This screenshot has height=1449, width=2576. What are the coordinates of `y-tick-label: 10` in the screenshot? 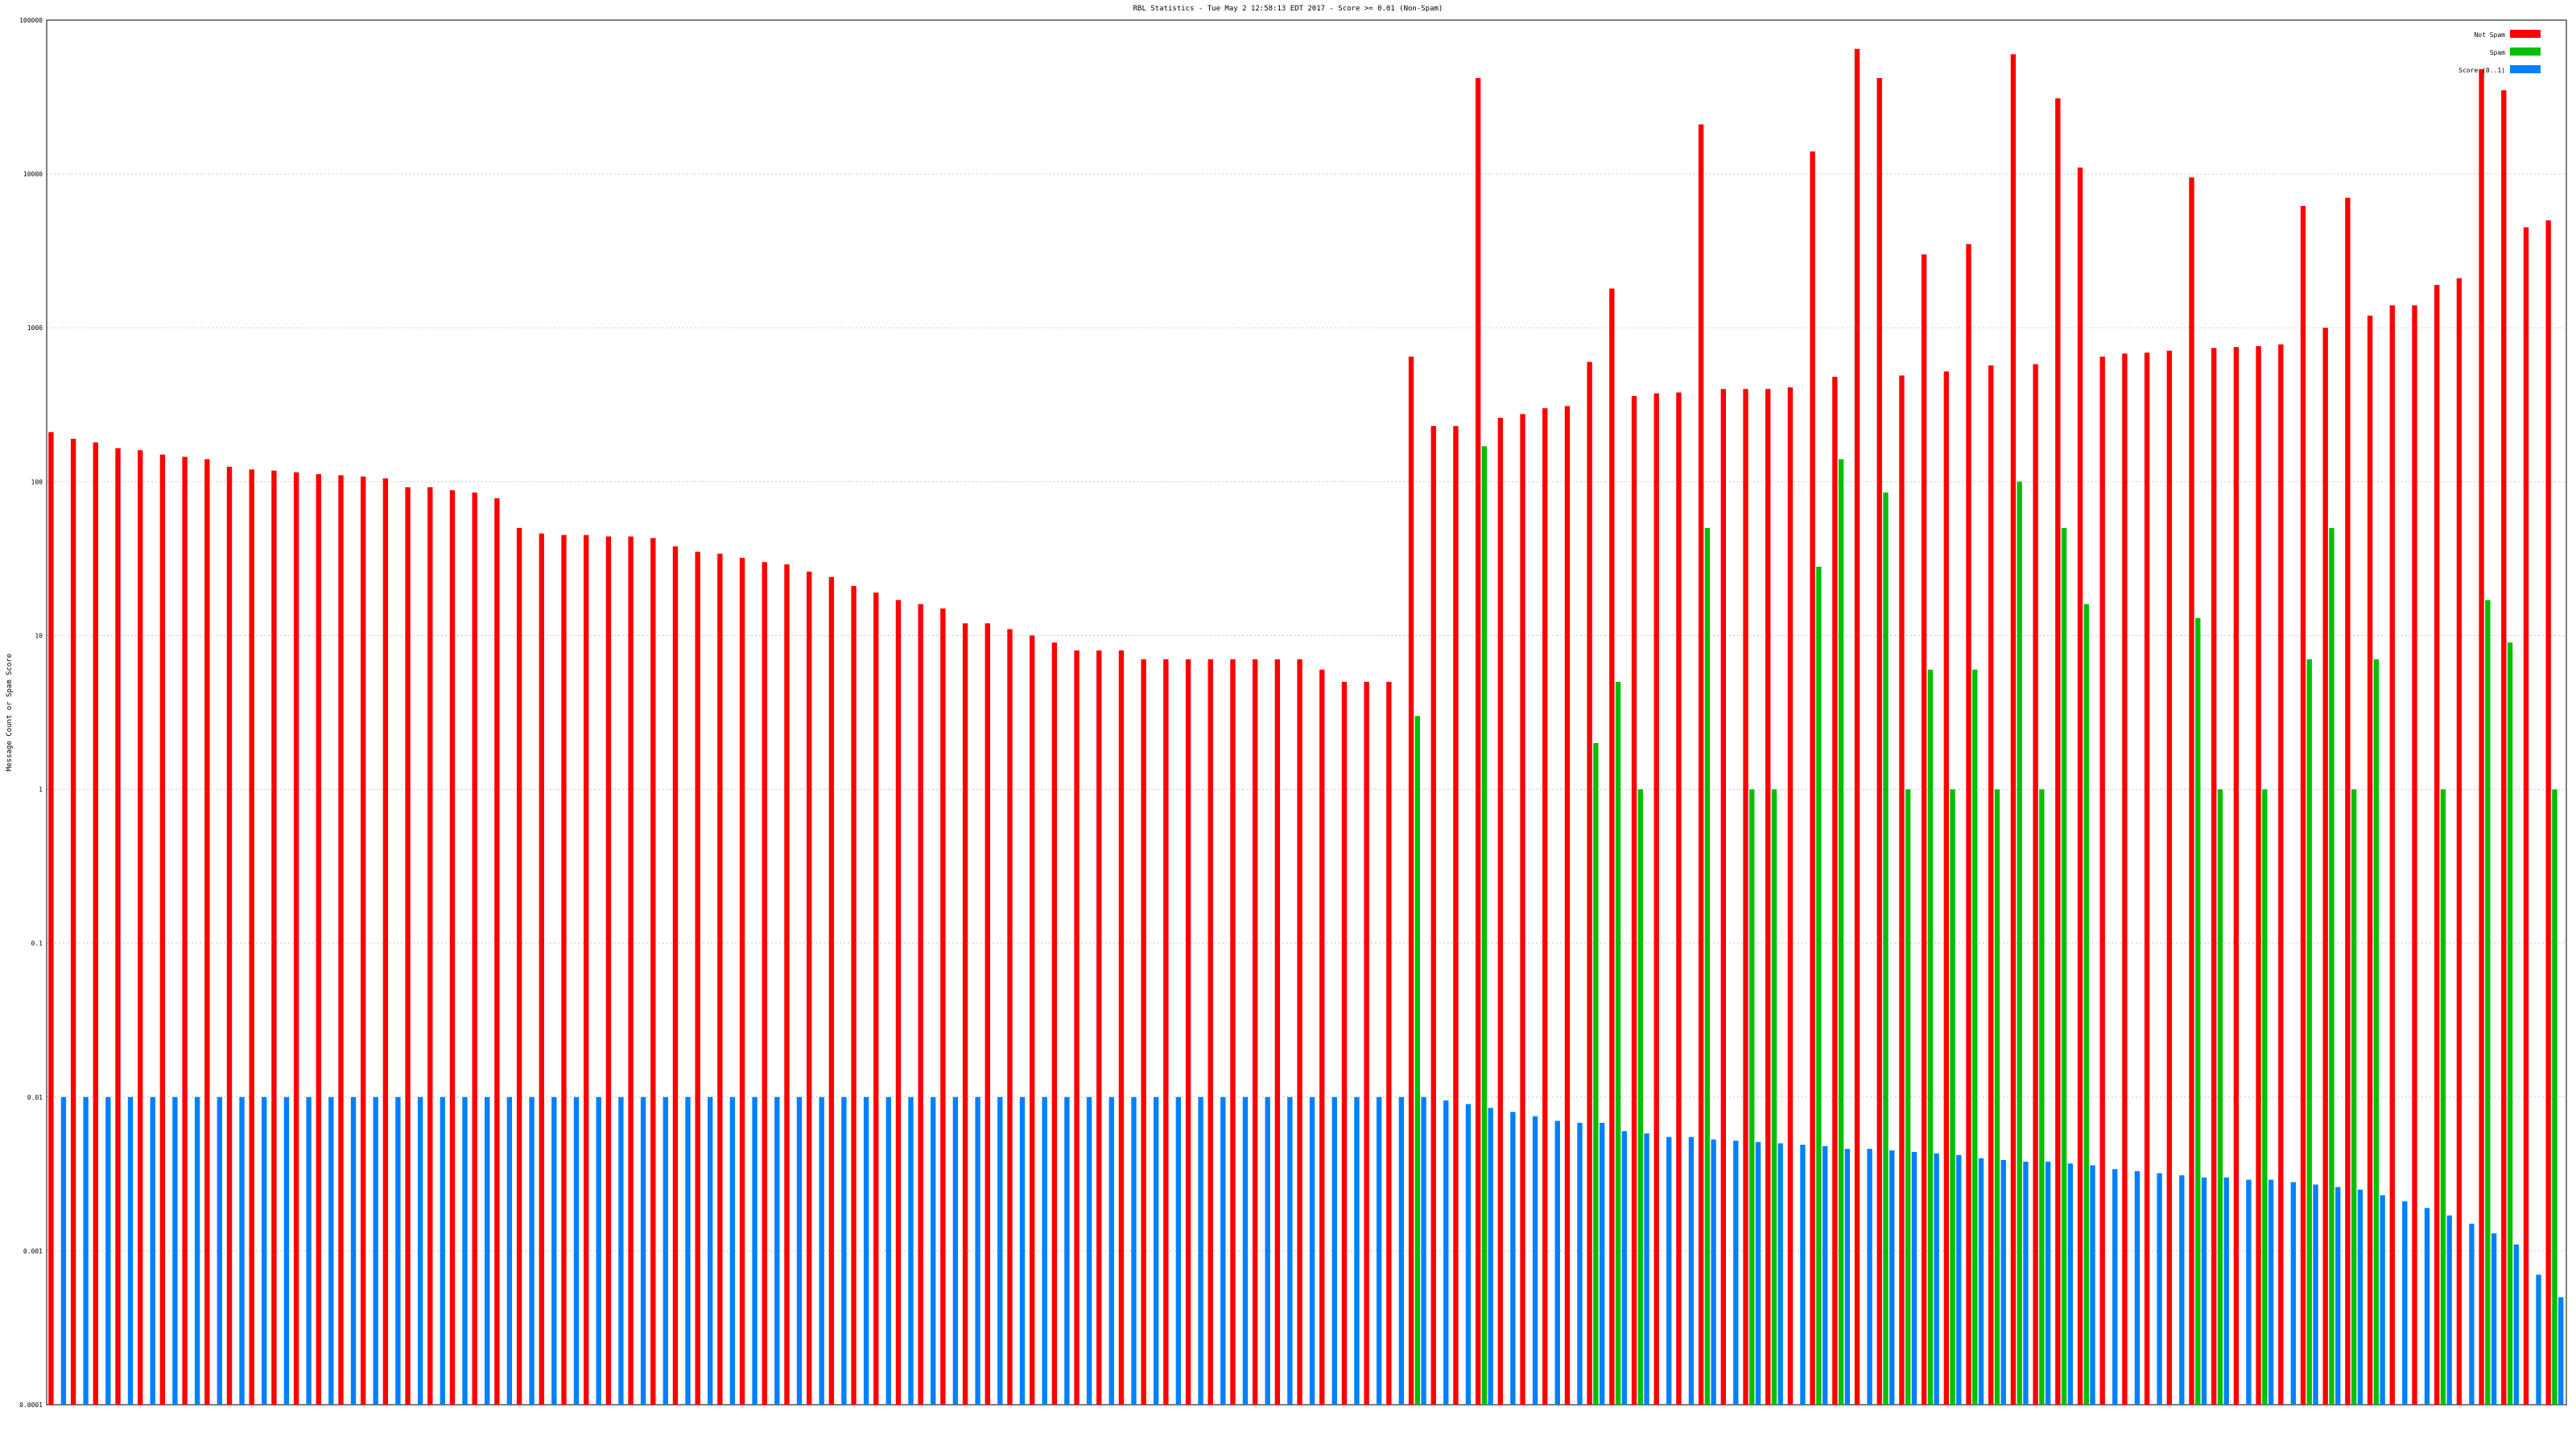 It's located at (39, 635).